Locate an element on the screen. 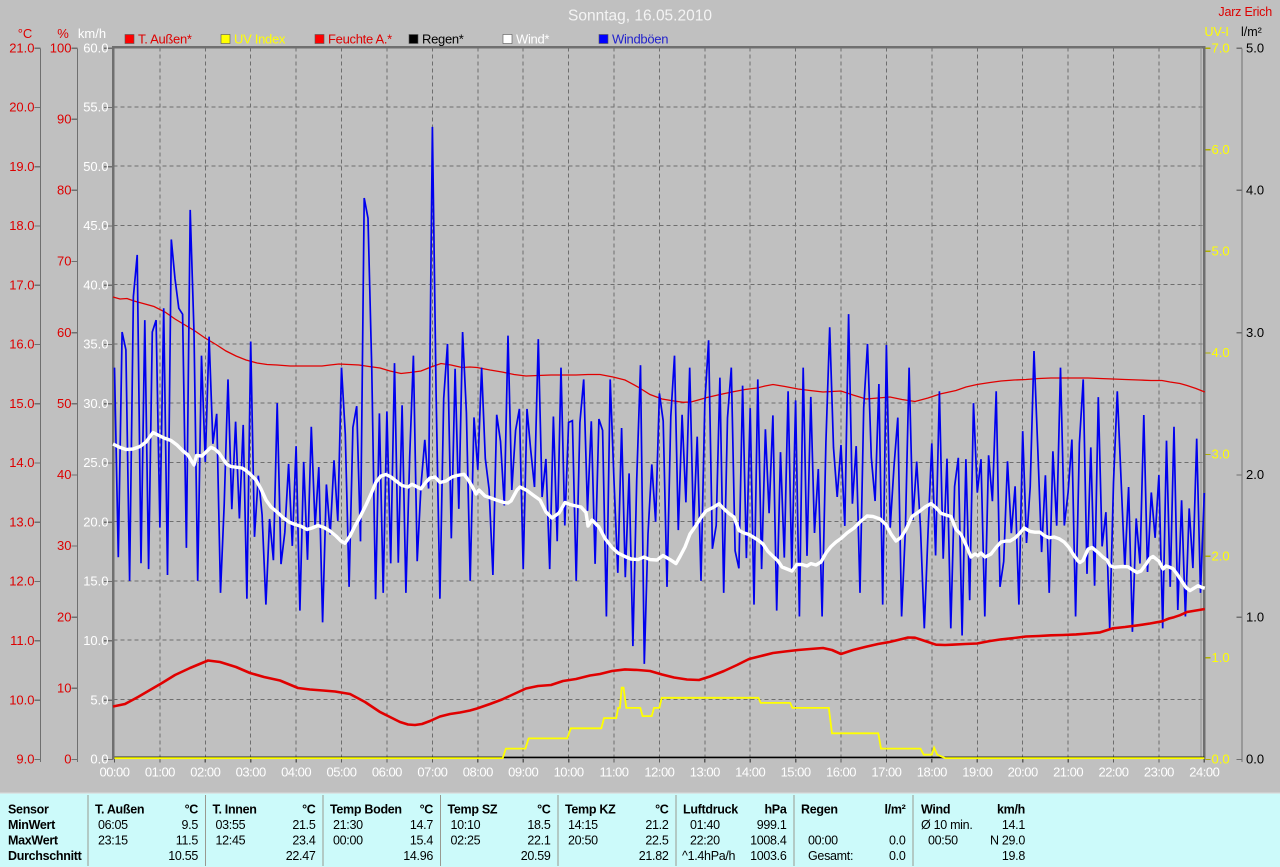  svg-text: Sensor is located at coordinates (28, 810).